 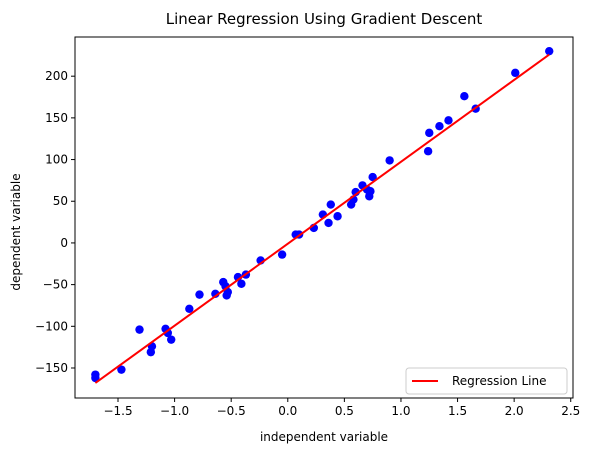 I want to click on y-tick-label: 50, so click(x=60, y=201).